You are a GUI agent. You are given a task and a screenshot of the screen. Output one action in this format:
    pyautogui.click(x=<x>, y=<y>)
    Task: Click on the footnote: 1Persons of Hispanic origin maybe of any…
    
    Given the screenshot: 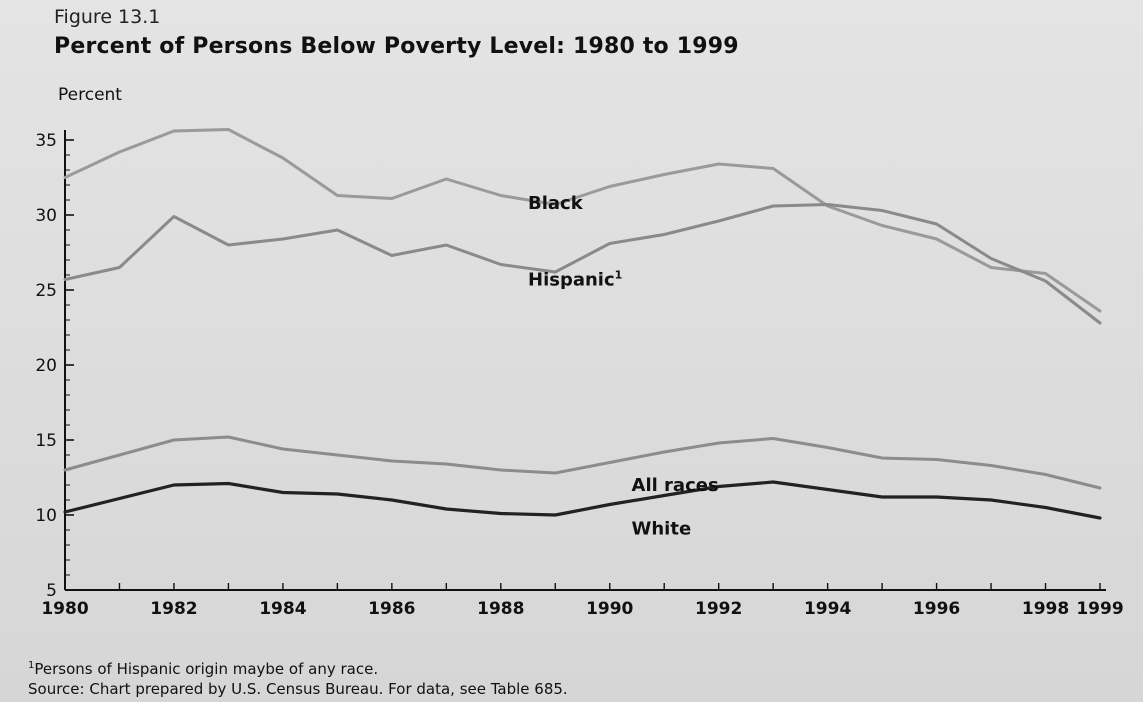 What is the action you would take?
    pyautogui.click(x=203, y=669)
    